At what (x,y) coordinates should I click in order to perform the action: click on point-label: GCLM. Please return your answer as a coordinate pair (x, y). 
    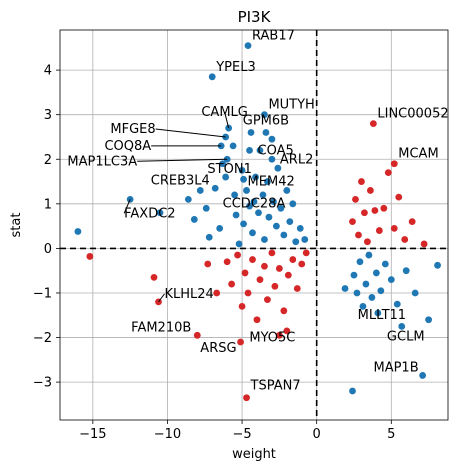
    Looking at the image, I should click on (406, 336).